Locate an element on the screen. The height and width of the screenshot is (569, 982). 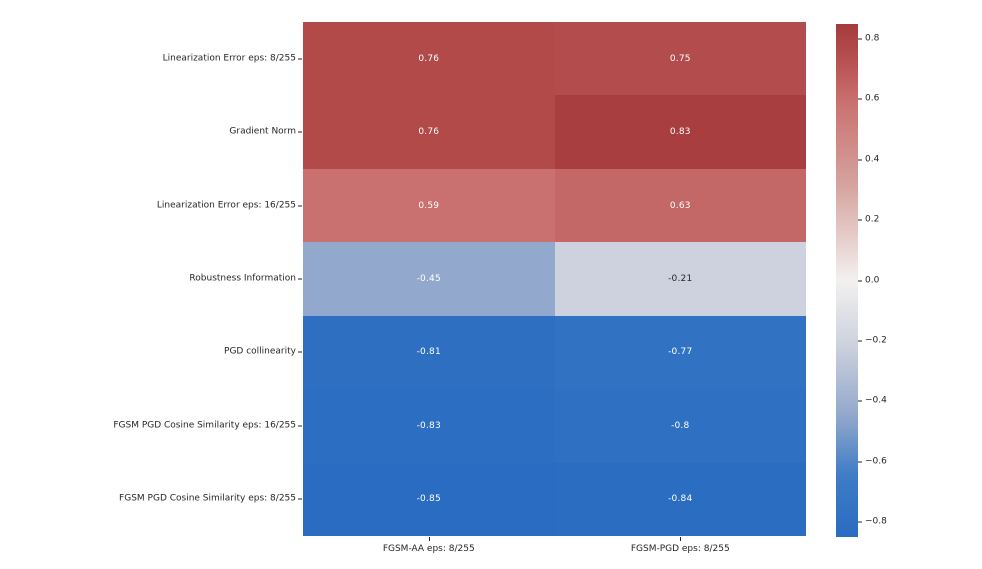
heatmap-cell: -0.21 is located at coordinates (680, 279).